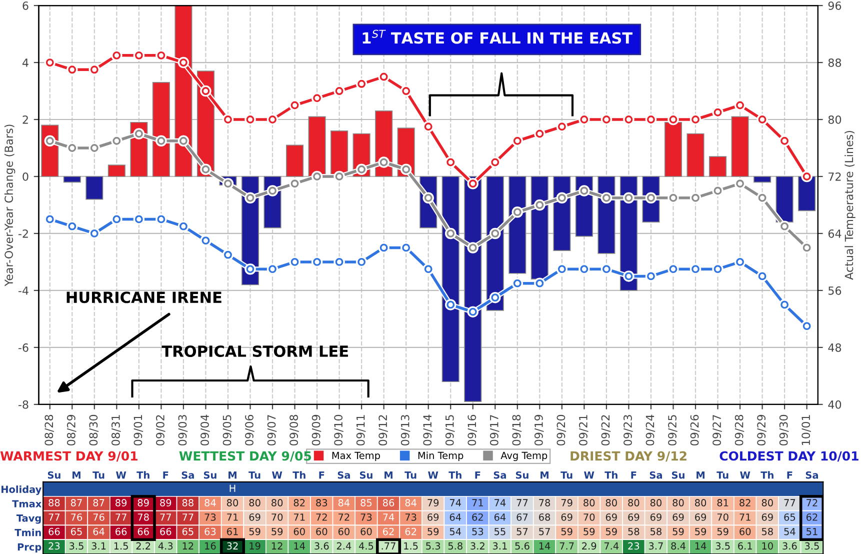  Describe the element at coordinates (210, 532) in the screenshot. I see `data-label: 63` at that location.